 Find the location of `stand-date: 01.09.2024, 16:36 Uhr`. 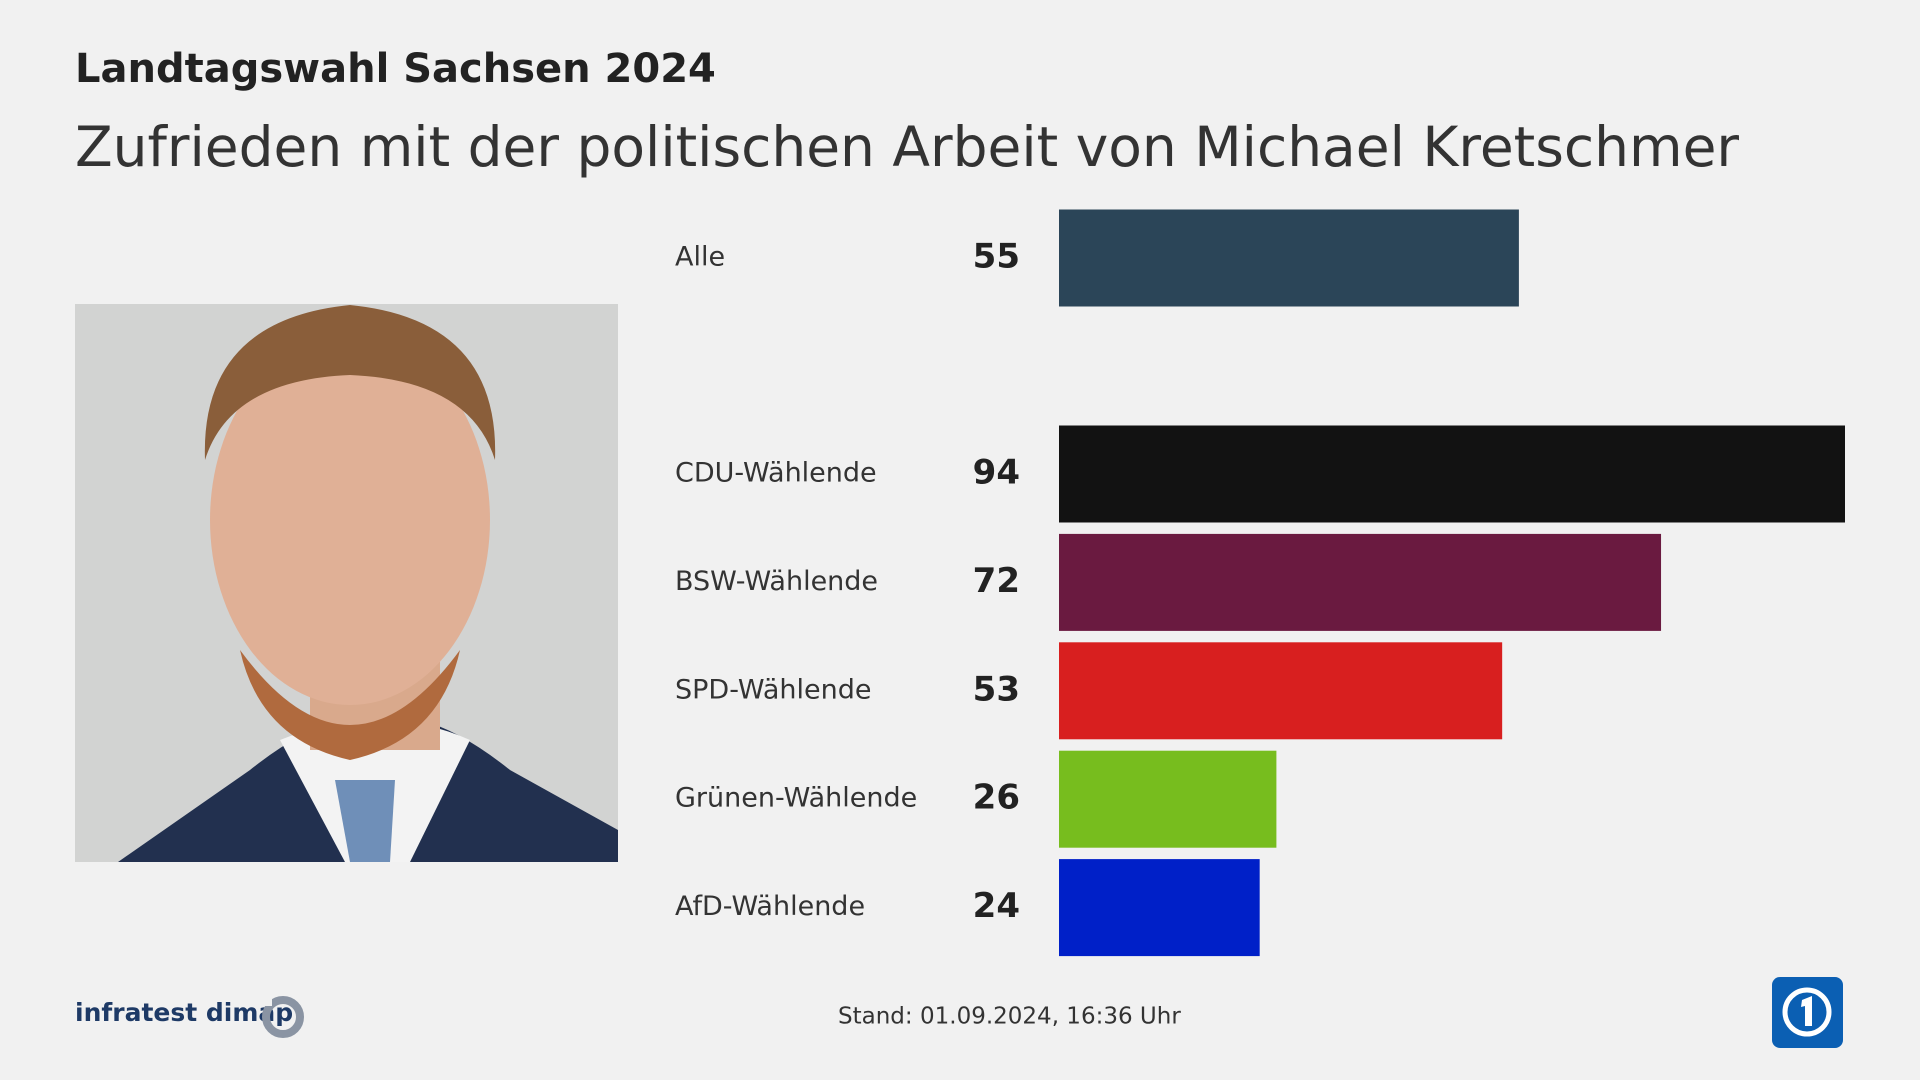

stand-date: 01.09.2024, 16:36 Uhr is located at coordinates (1050, 1017).